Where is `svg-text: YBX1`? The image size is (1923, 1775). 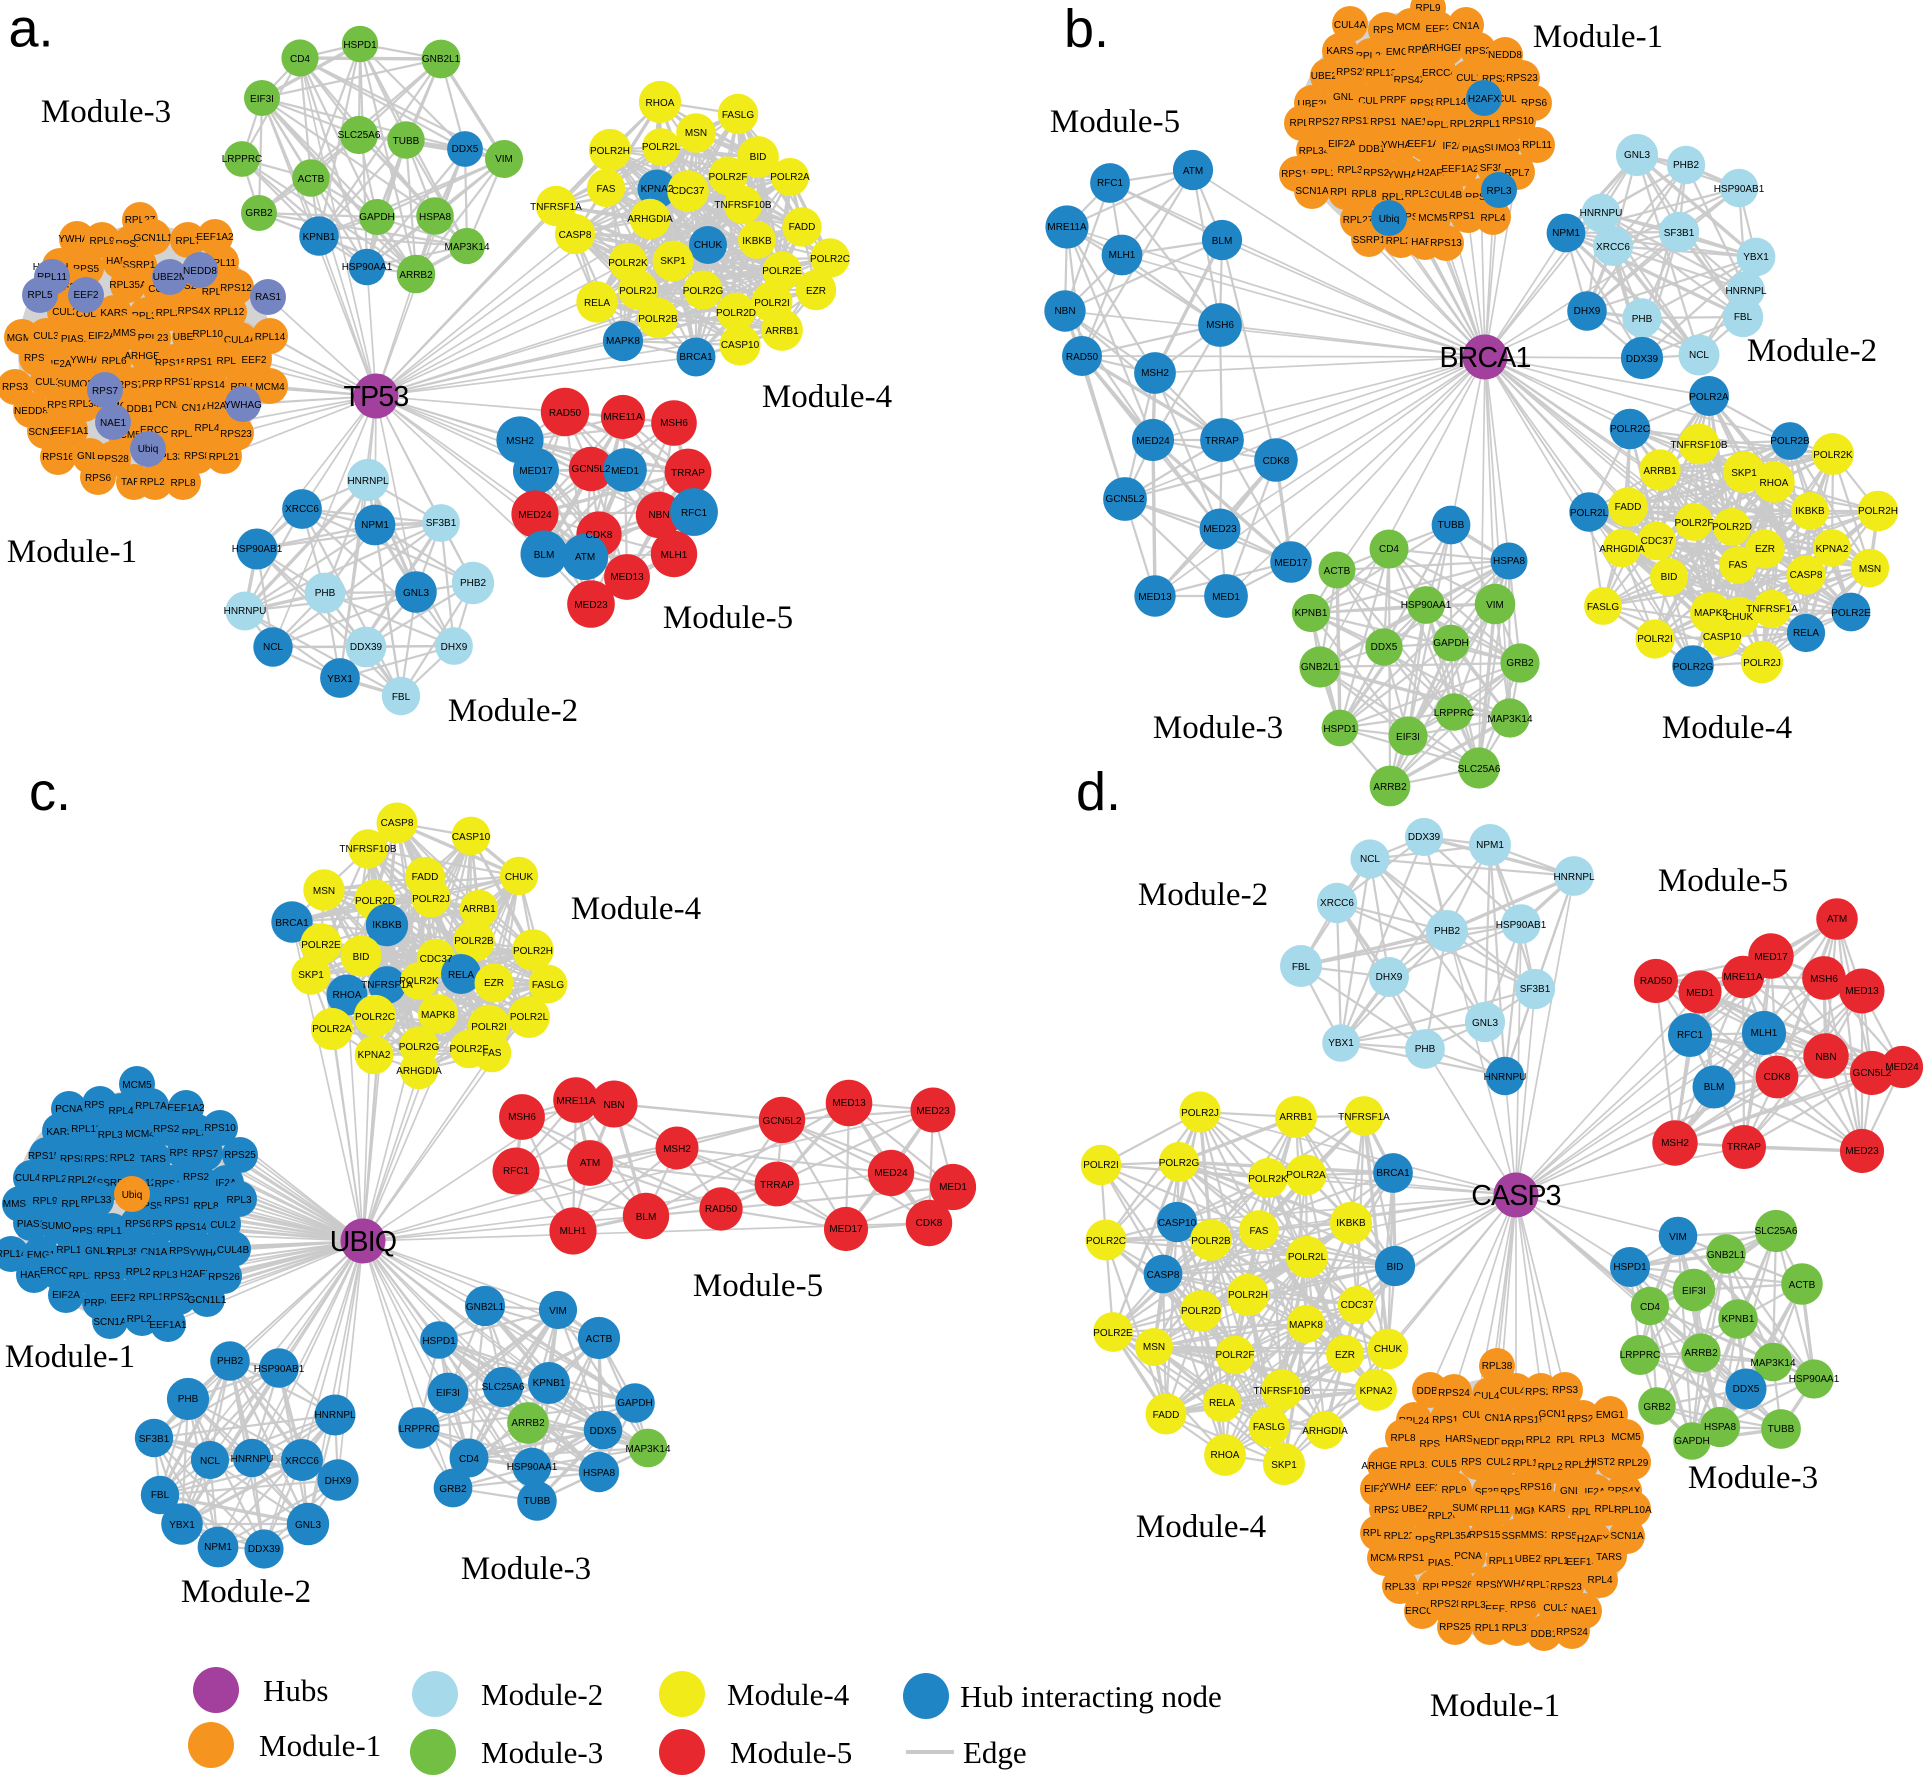
svg-text: YBX1 is located at coordinates (340, 679).